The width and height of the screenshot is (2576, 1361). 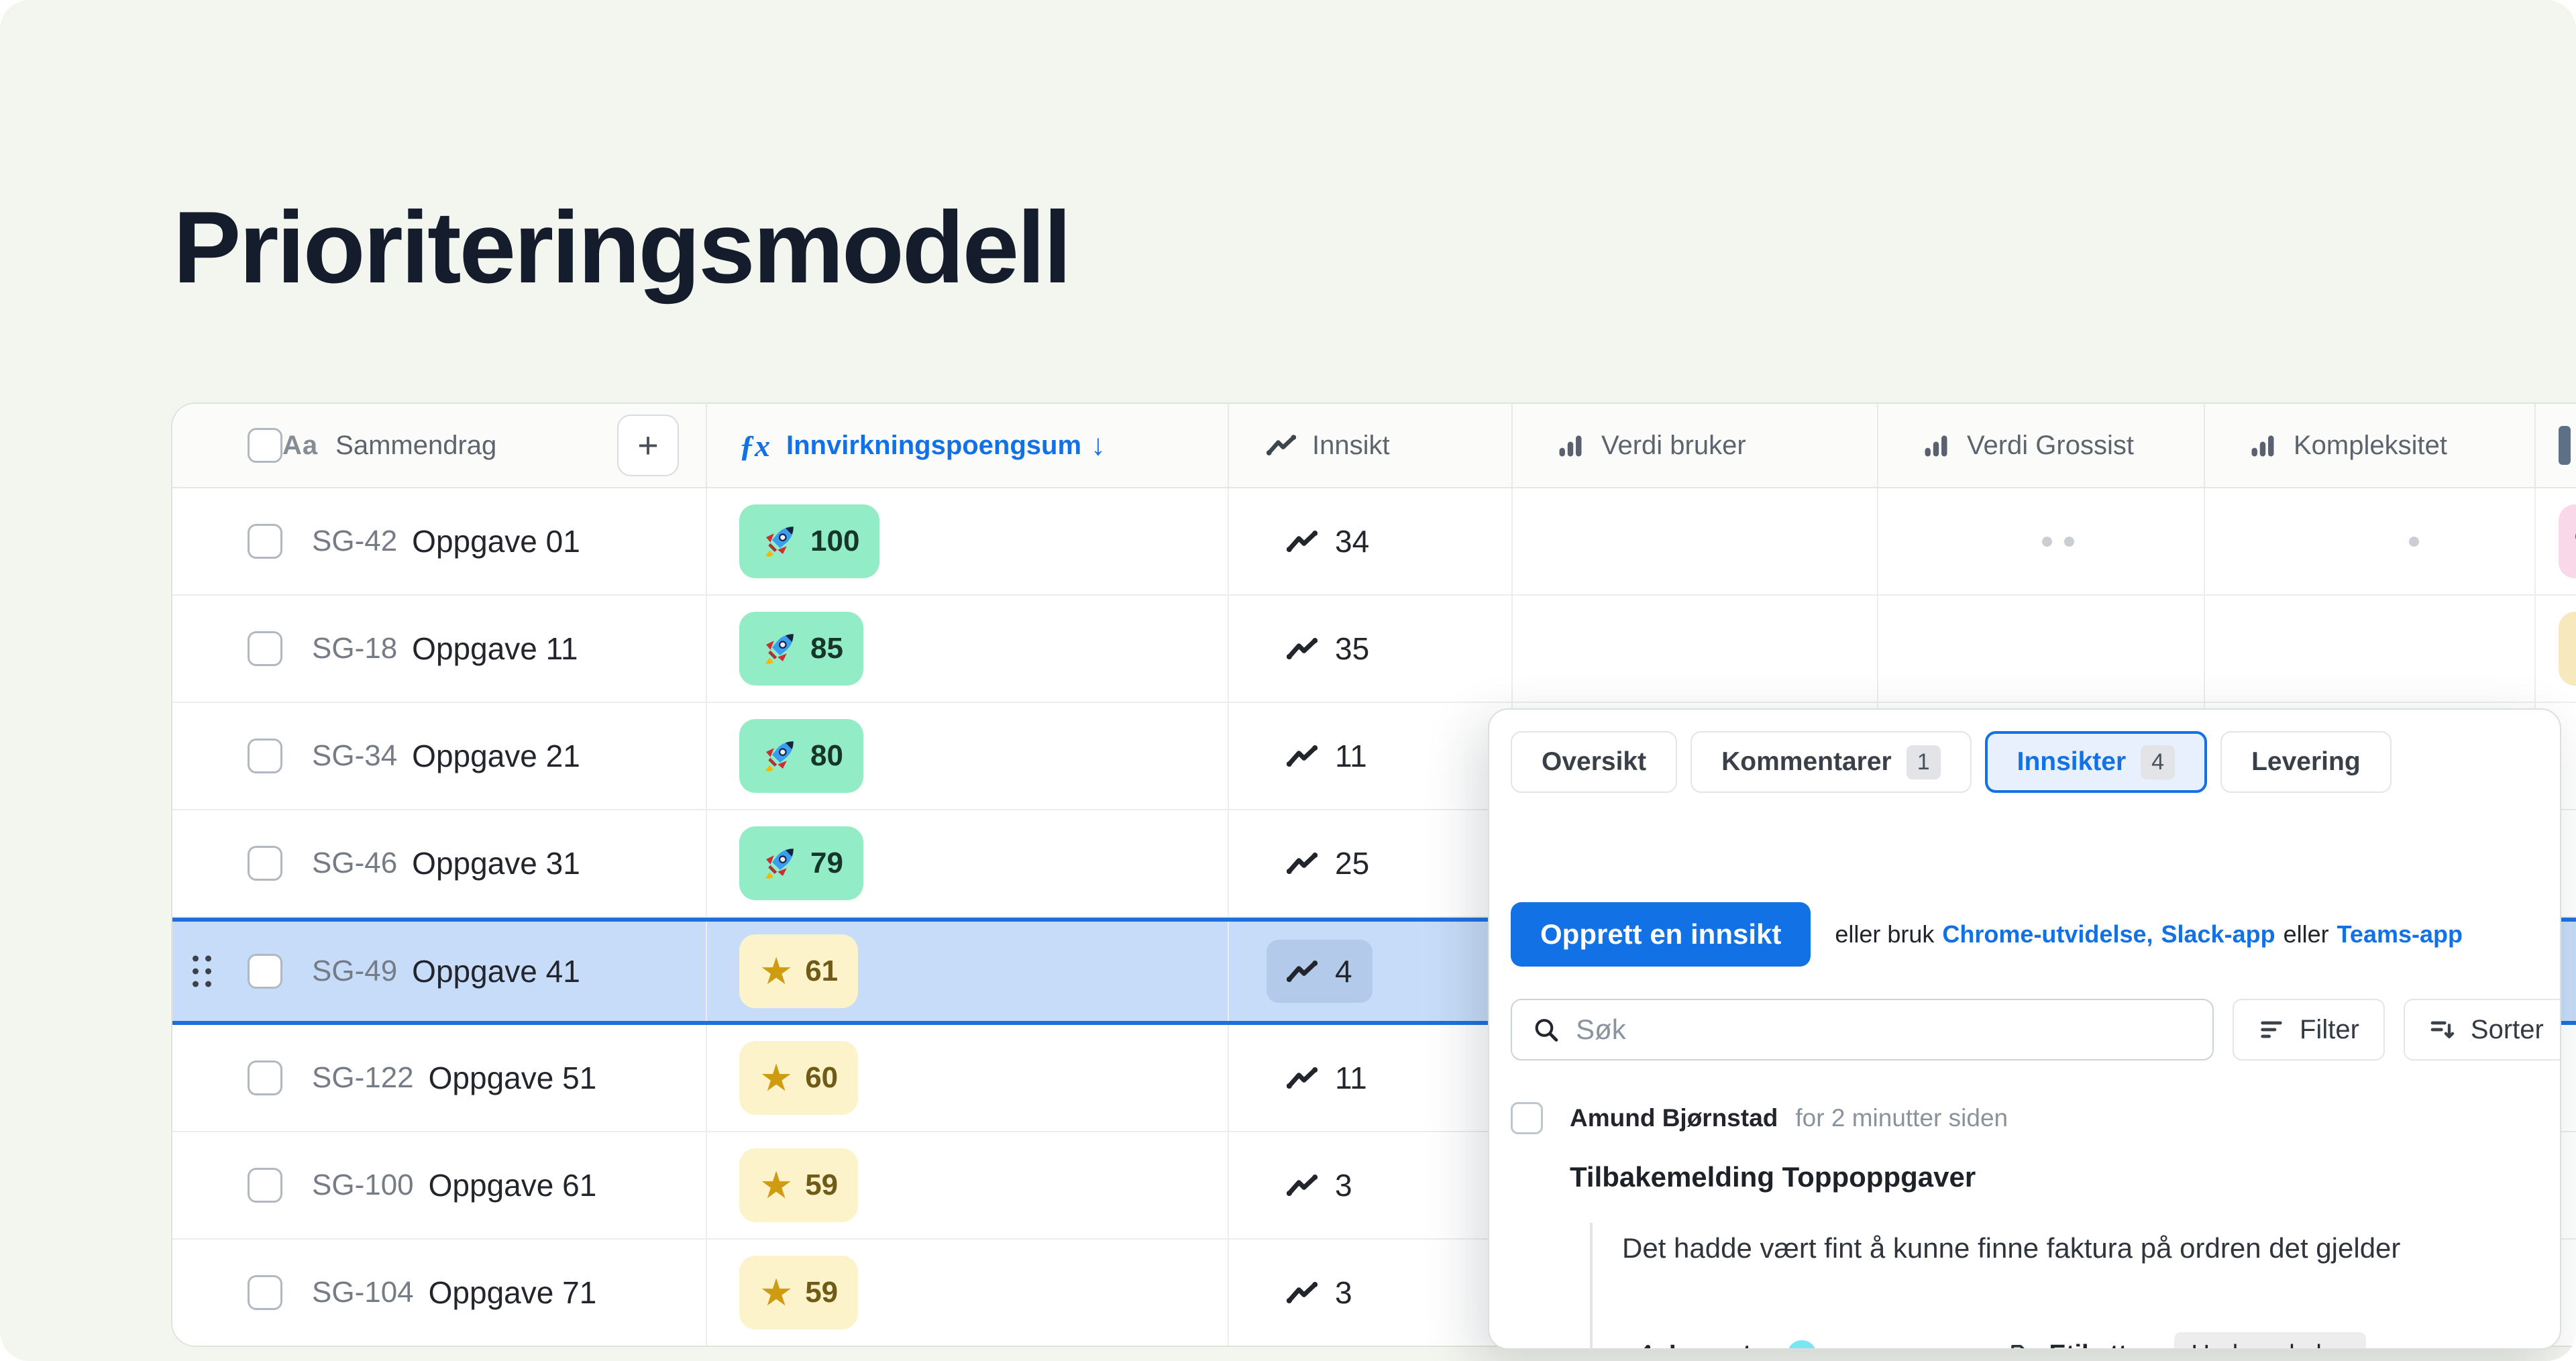 What do you see at coordinates (968, 756) in the screenshot?
I see `impact-score-cell: 80` at bounding box center [968, 756].